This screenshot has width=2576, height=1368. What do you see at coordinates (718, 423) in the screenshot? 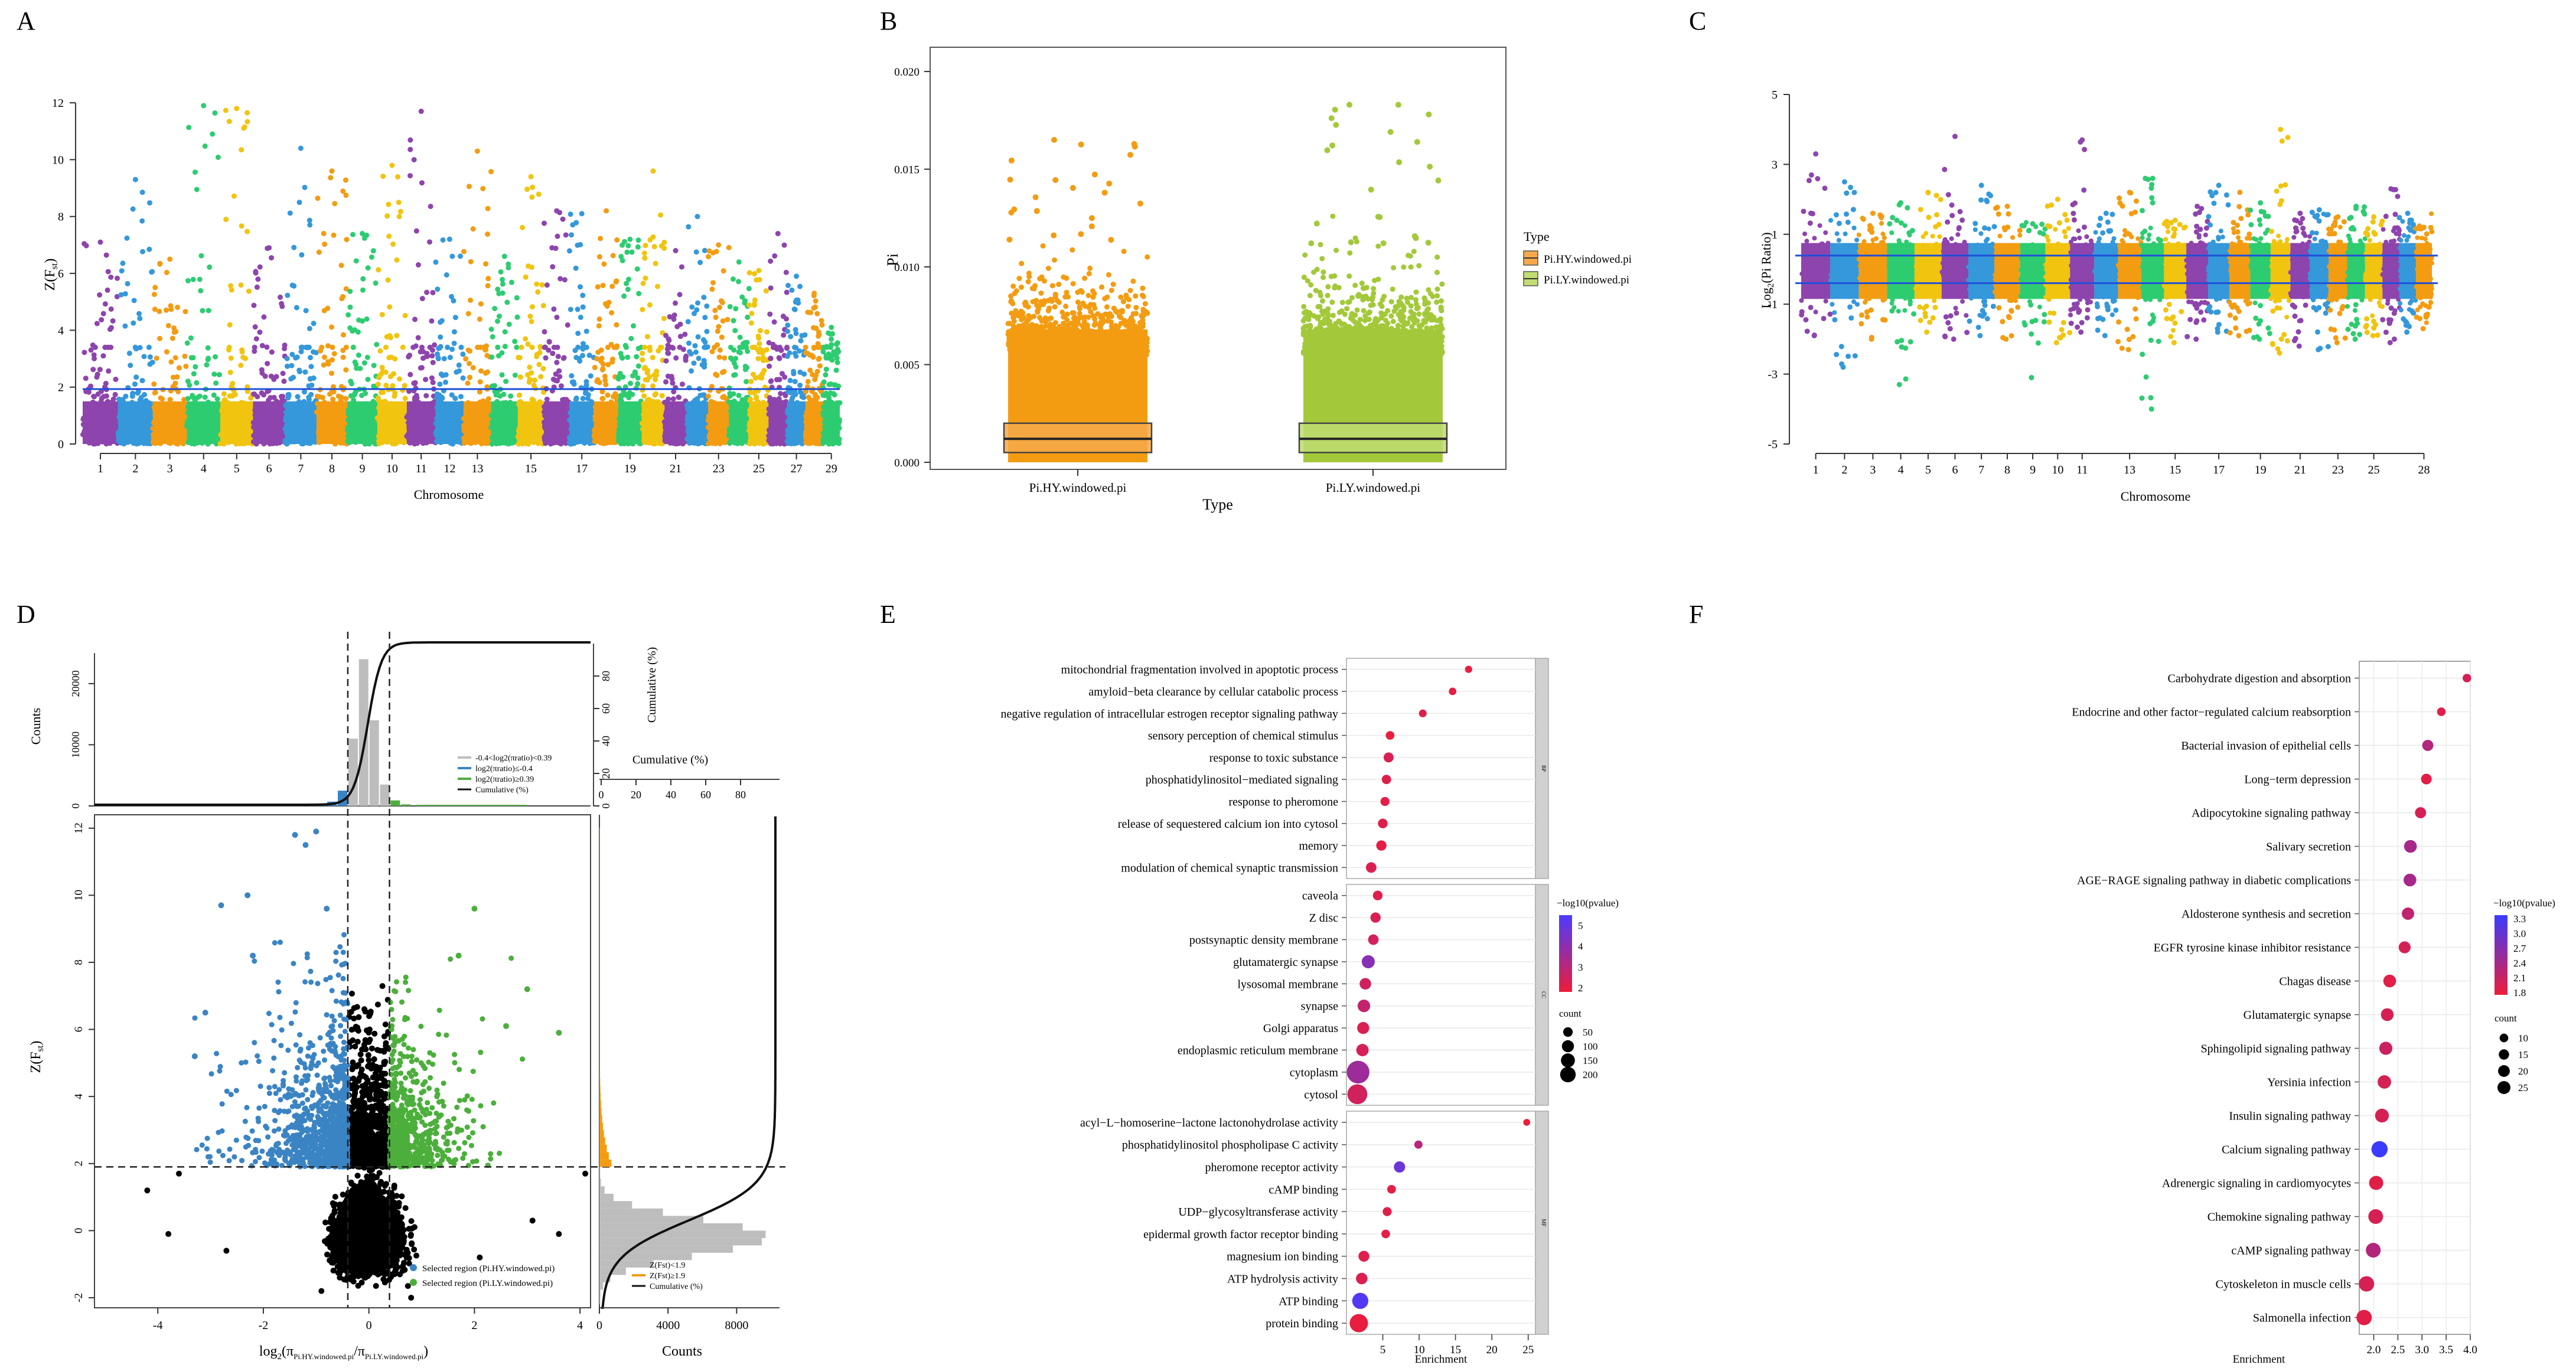
I see `panel-a-chr-23-base` at bounding box center [718, 423].